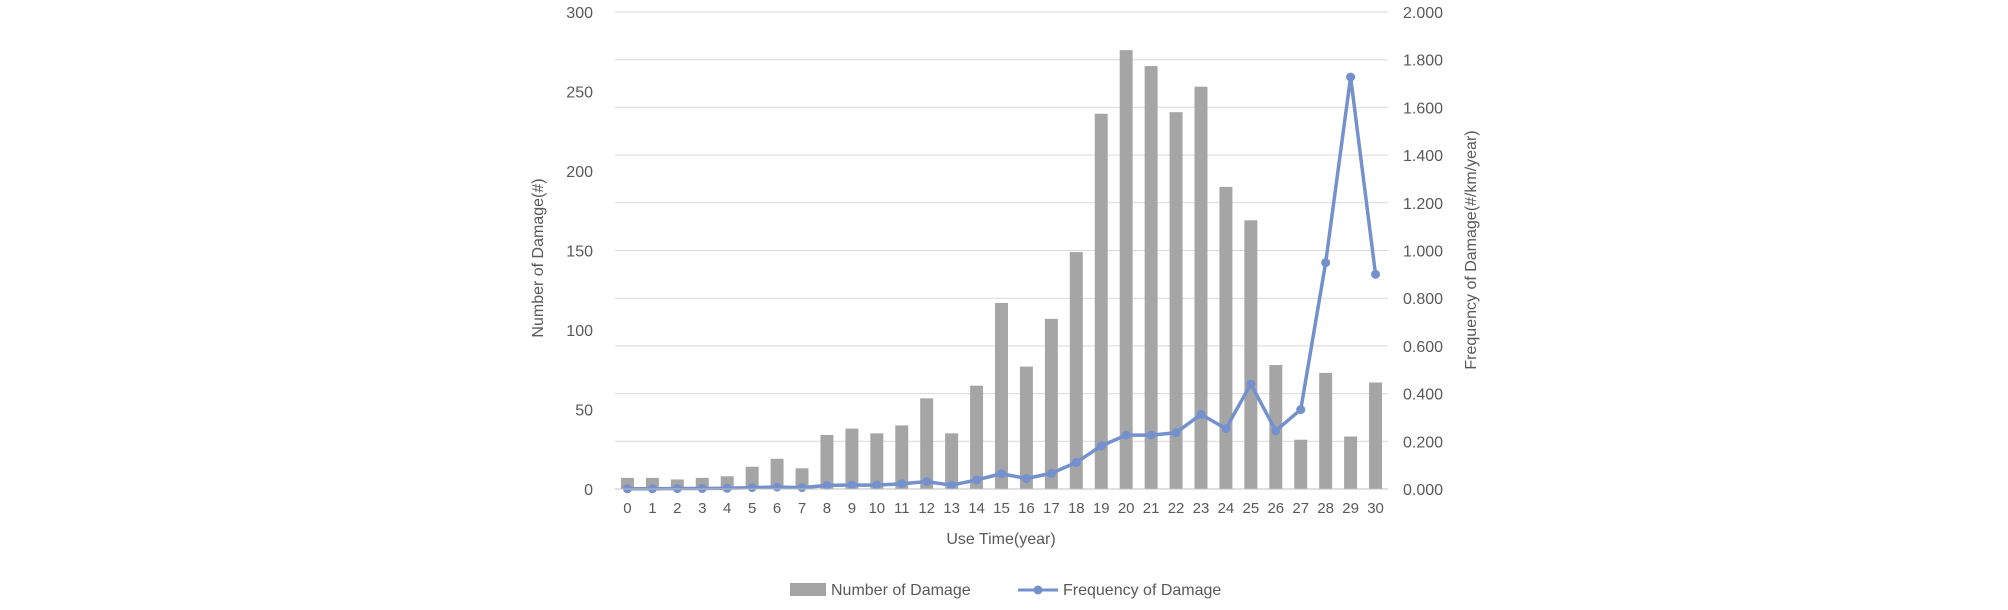 The height and width of the screenshot is (610, 2008). What do you see at coordinates (808, 589) in the screenshot?
I see `legend-swatch-number-of-damage` at bounding box center [808, 589].